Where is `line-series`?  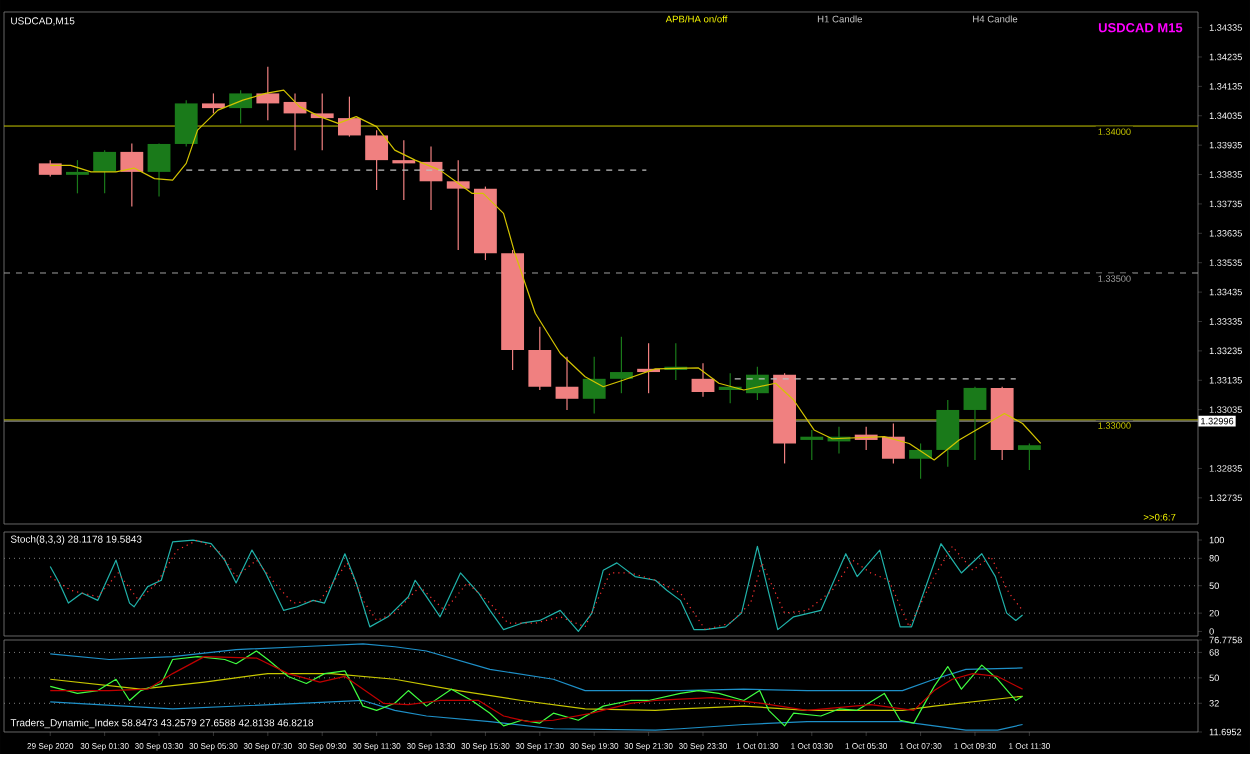 line-series is located at coordinates (536, 692).